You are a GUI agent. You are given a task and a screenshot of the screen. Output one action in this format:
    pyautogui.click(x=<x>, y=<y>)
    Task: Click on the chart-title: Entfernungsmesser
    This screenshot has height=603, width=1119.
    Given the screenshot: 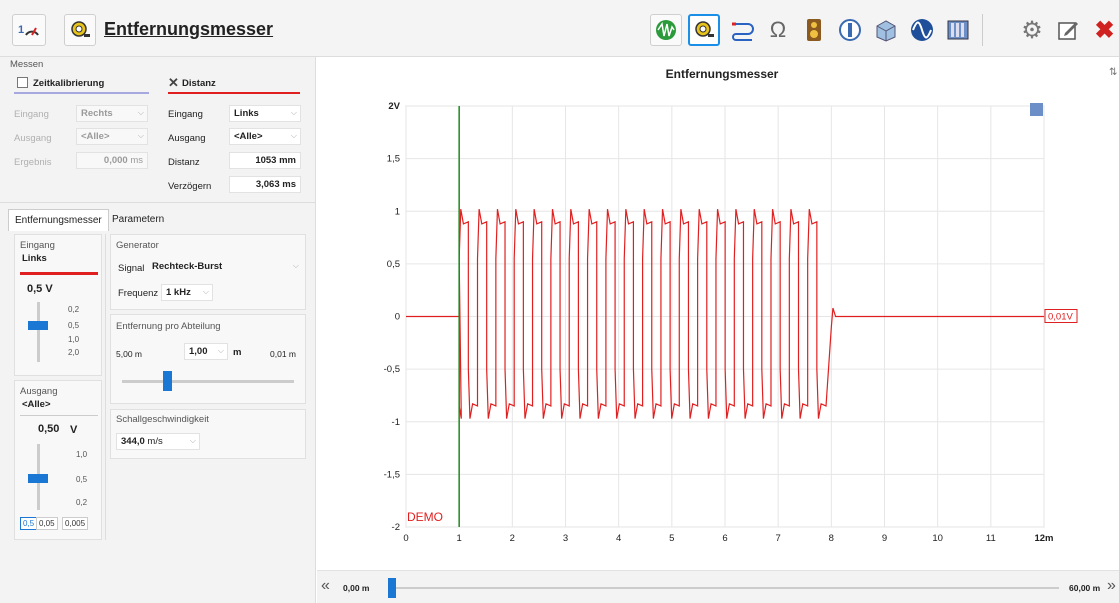 What is the action you would take?
    pyautogui.click(x=722, y=74)
    